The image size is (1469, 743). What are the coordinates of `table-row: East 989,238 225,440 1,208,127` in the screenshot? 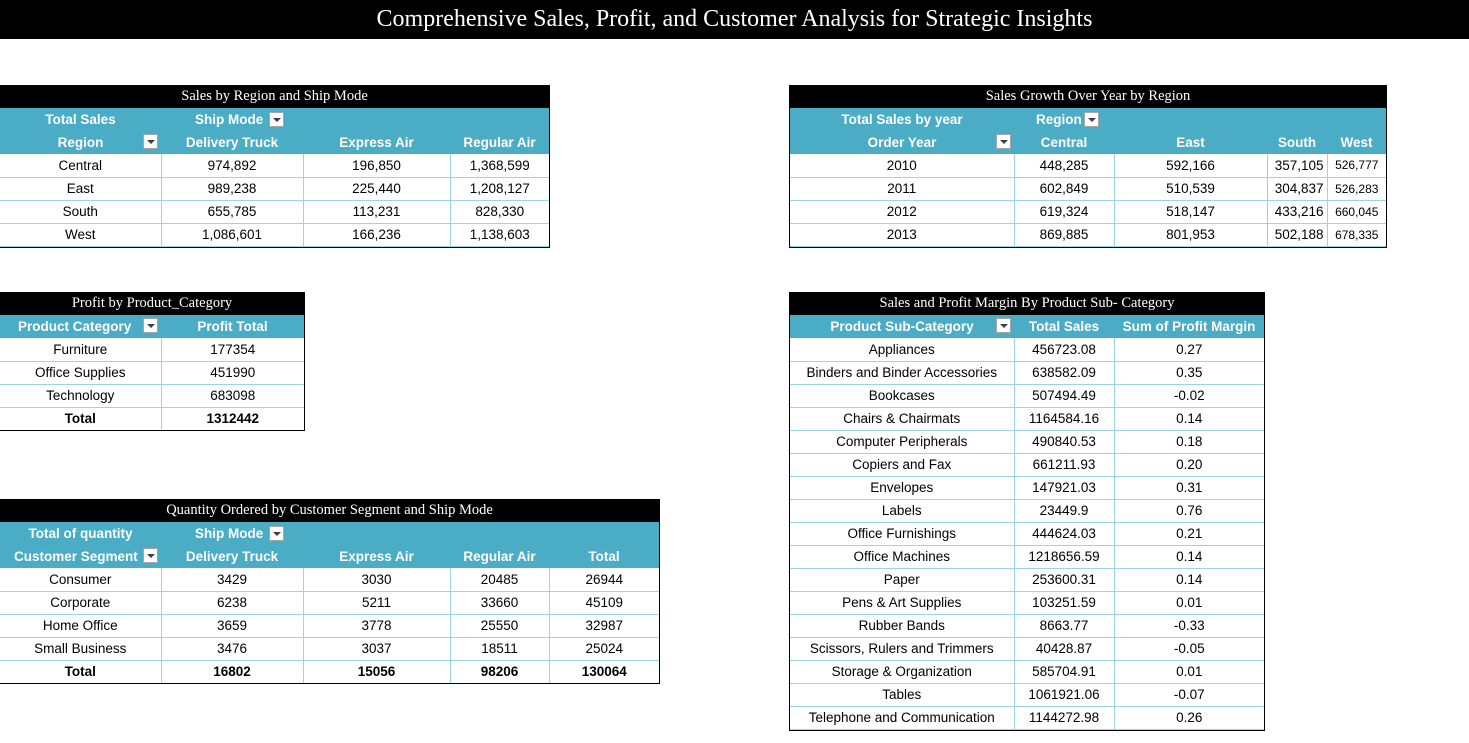 It's located at (275, 189).